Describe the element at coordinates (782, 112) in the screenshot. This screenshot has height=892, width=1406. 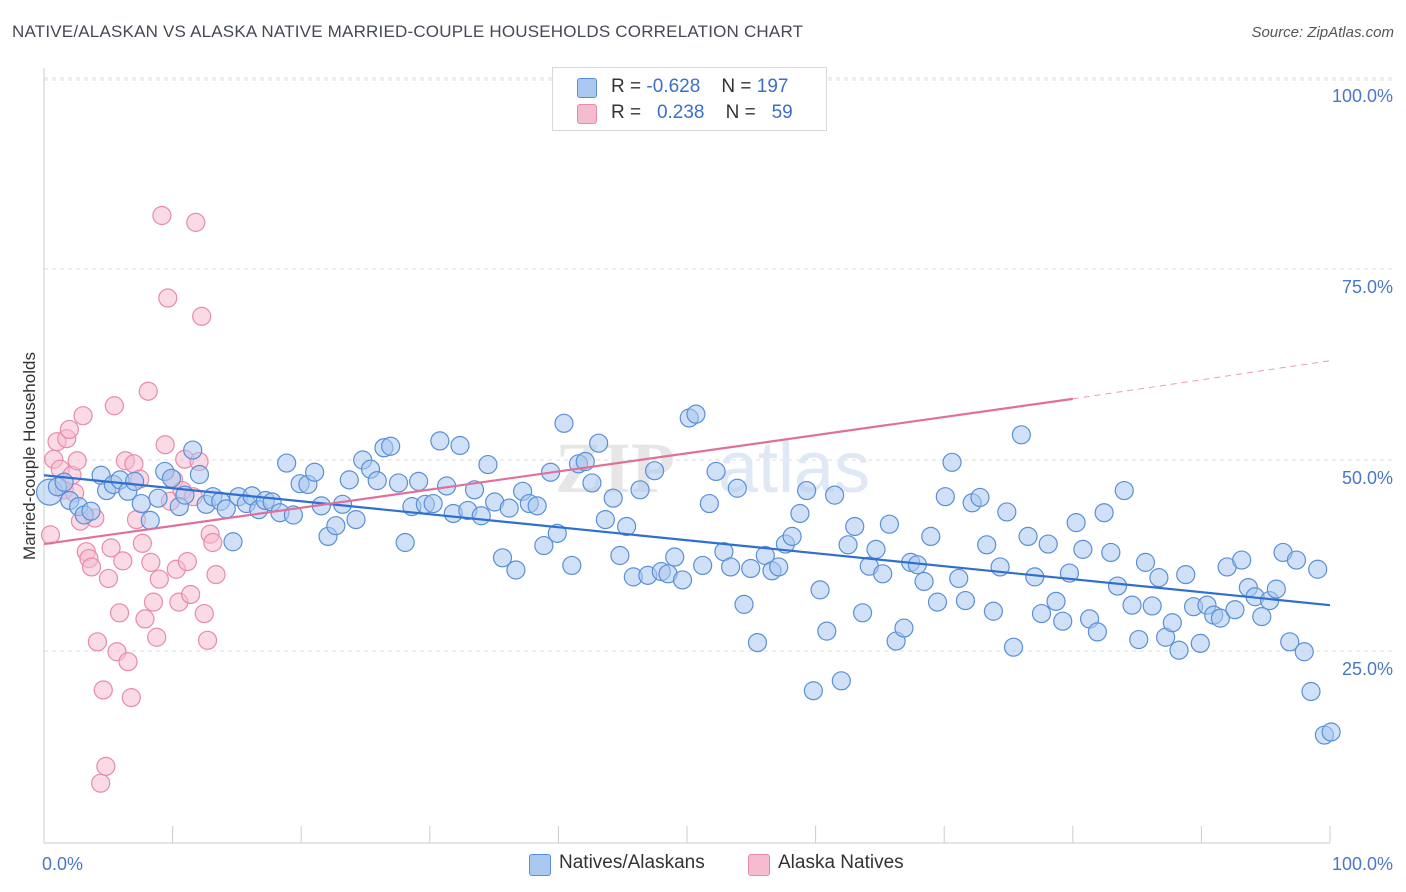
I see `legend-n-value: 59` at that location.